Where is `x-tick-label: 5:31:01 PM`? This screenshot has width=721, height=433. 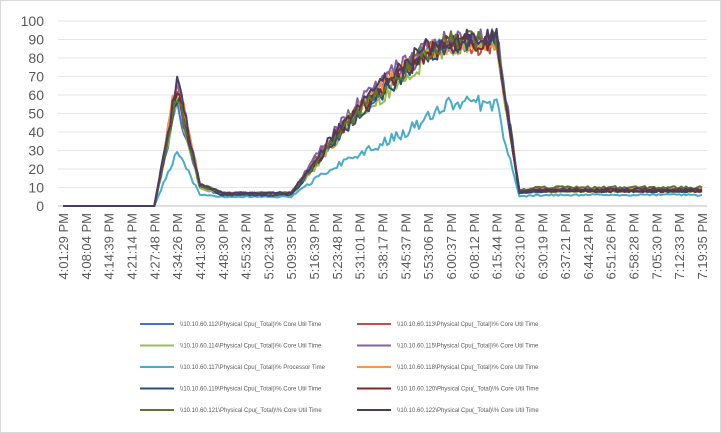 x-tick-label: 5:31:01 PM is located at coordinates (360, 246).